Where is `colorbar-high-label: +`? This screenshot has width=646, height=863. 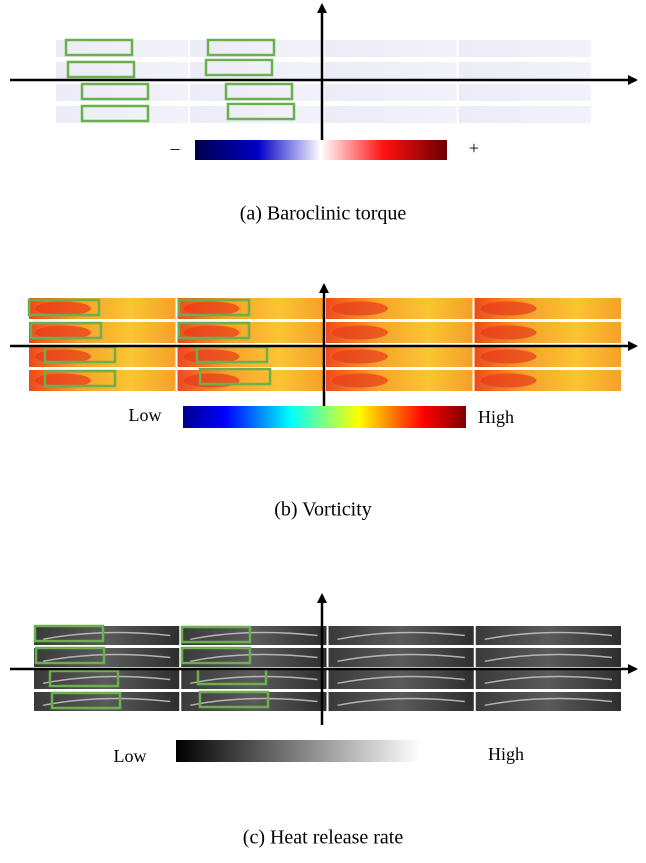 colorbar-high-label: + is located at coordinates (474, 148).